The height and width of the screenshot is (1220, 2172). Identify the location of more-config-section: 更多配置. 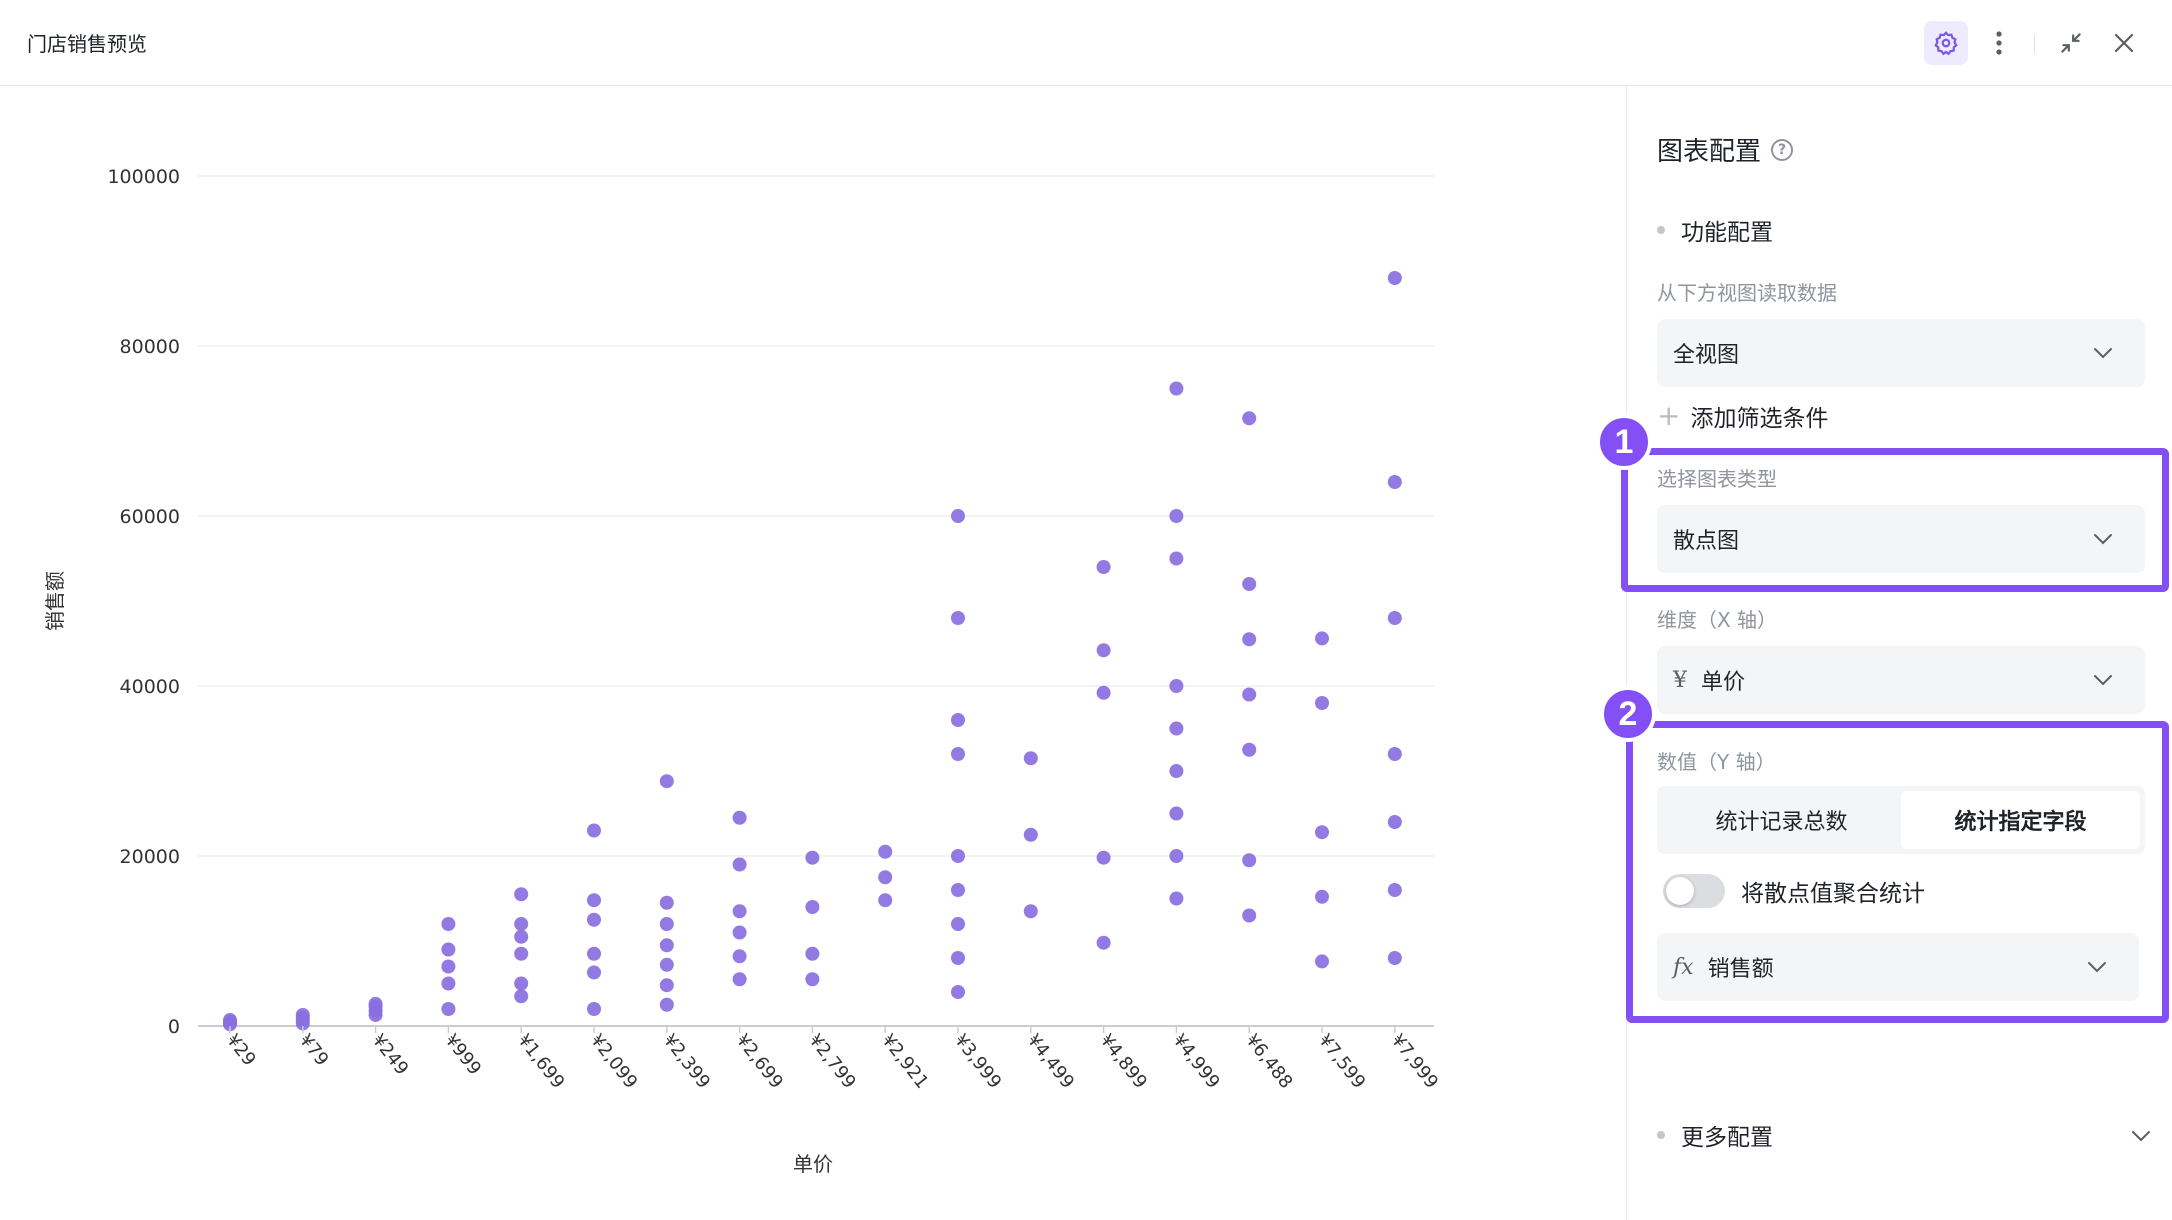
(1903, 1135).